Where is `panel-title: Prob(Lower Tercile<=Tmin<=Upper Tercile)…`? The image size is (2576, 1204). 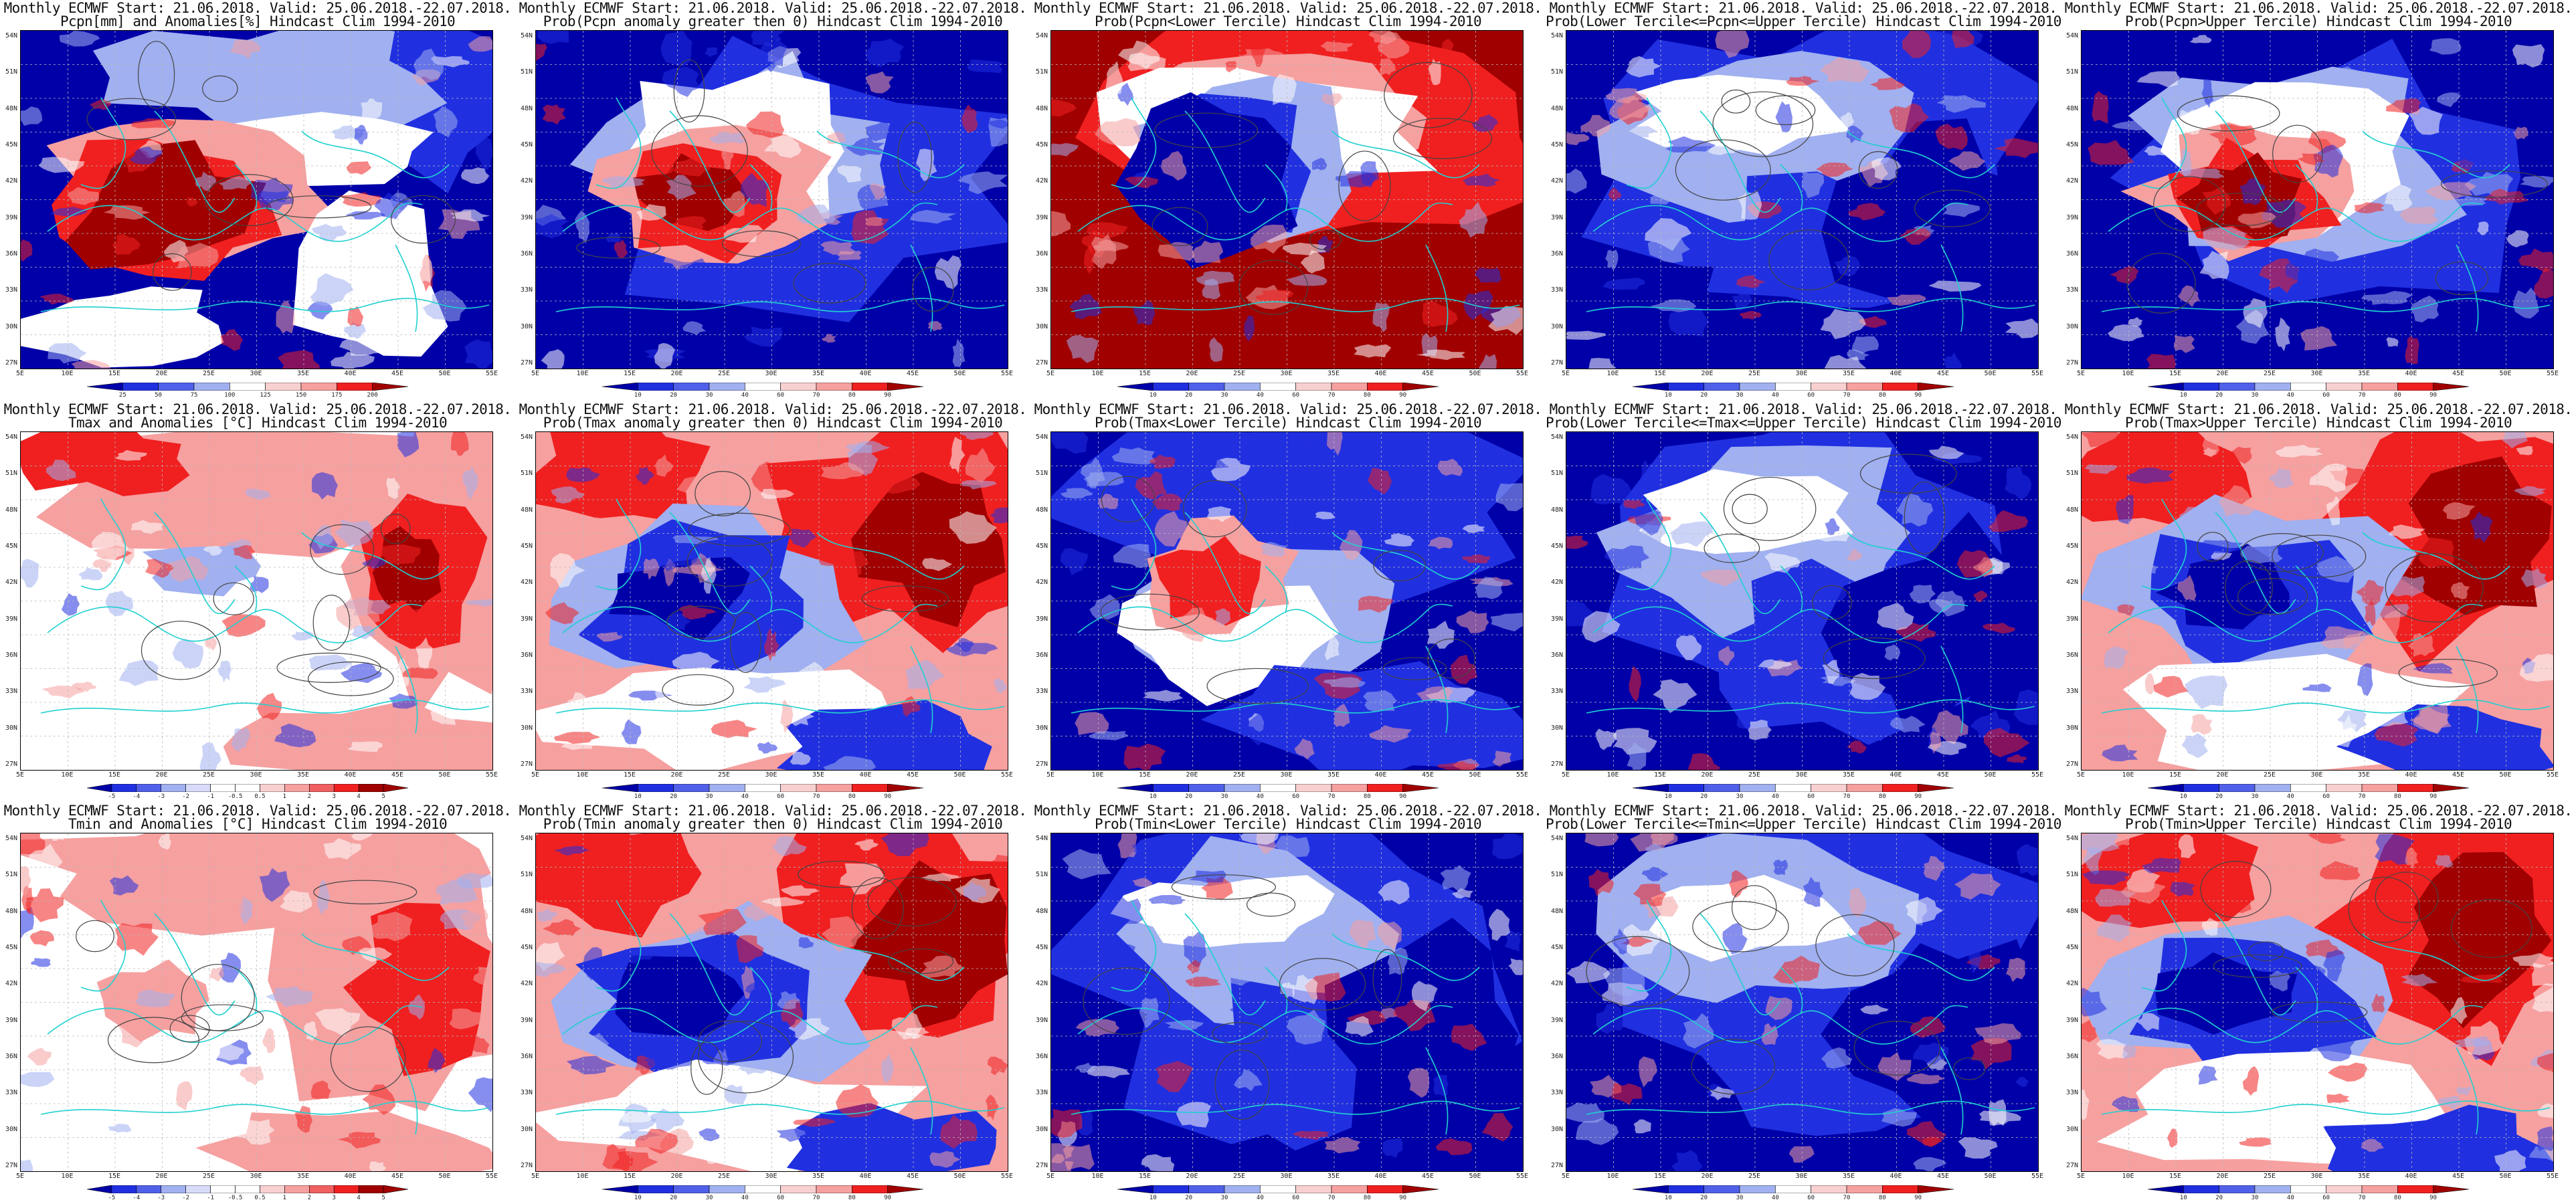
panel-title: Prob(Lower Tercile<=Tmin<=Upper Tercile)… is located at coordinates (1803, 824).